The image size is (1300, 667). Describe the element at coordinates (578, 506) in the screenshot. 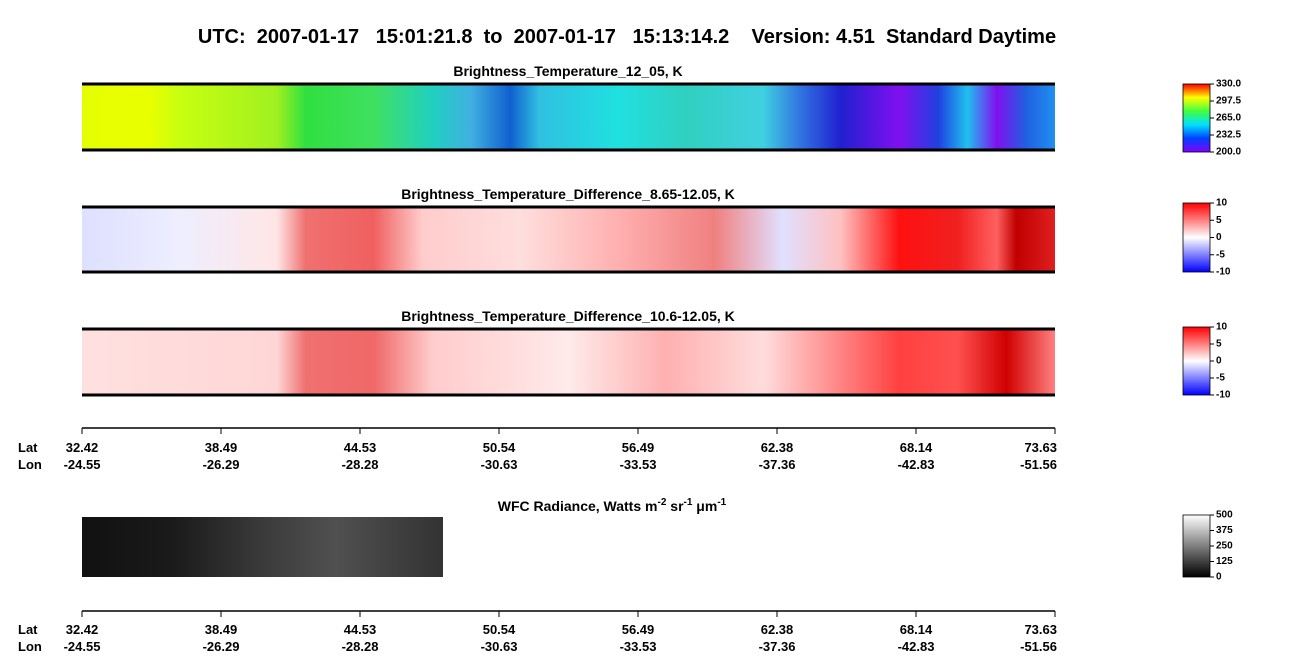

I see `title-part: WFC Radiance, Watts m` at that location.